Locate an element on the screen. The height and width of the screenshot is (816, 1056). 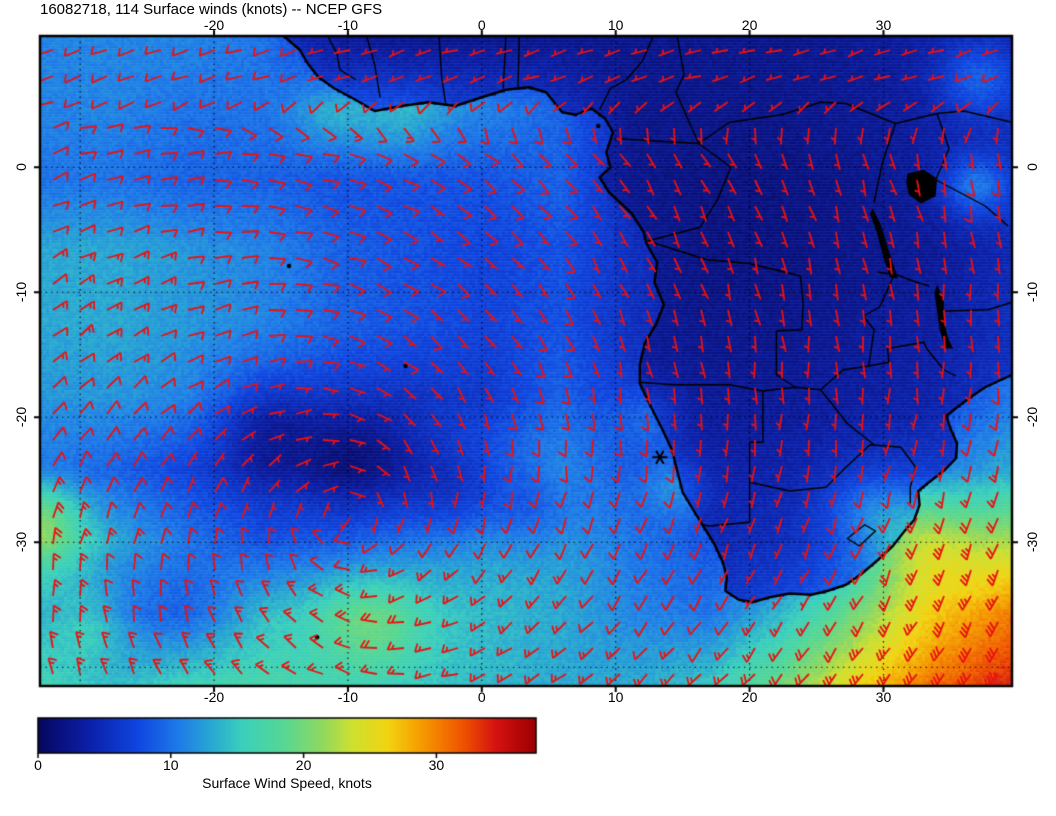
colorbar-caption: Surface Wind Speed, knots is located at coordinates (287, 783).